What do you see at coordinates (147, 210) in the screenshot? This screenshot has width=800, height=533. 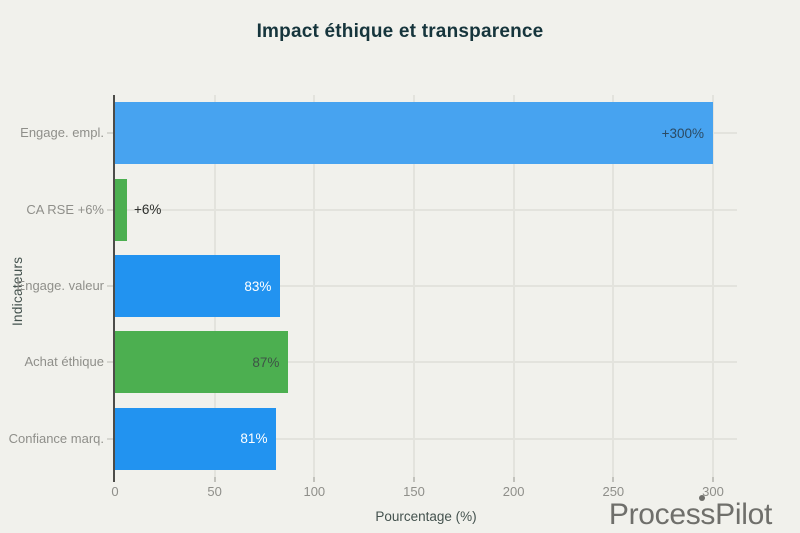 I see `bar-value-label: +6%` at bounding box center [147, 210].